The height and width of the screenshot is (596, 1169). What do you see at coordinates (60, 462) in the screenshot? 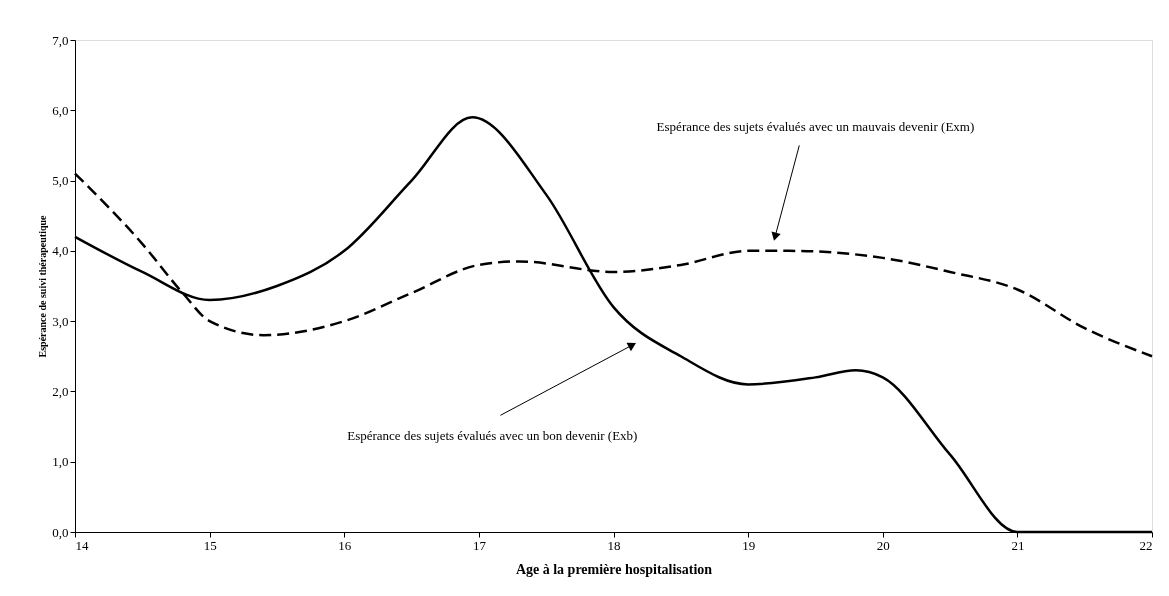
I see `y-tick-label: 1,0` at bounding box center [60, 462].